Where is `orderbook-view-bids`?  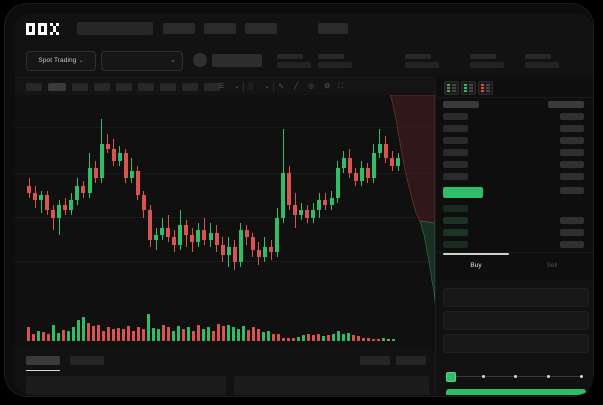 orderbook-view-bids is located at coordinates (468, 88).